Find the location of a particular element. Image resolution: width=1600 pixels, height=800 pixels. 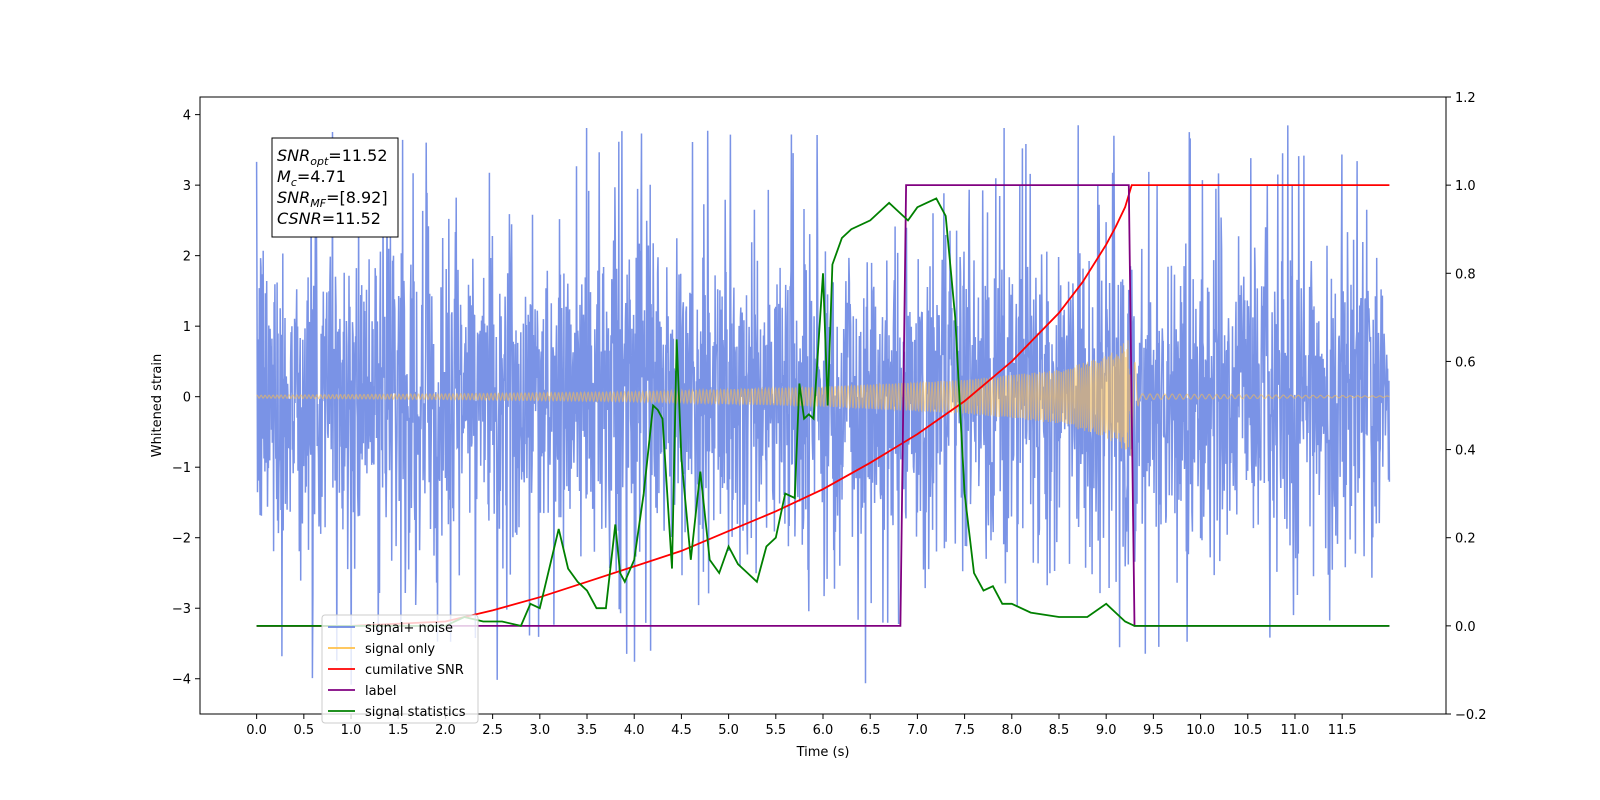

y-tick-label: 4 is located at coordinates (187, 116).